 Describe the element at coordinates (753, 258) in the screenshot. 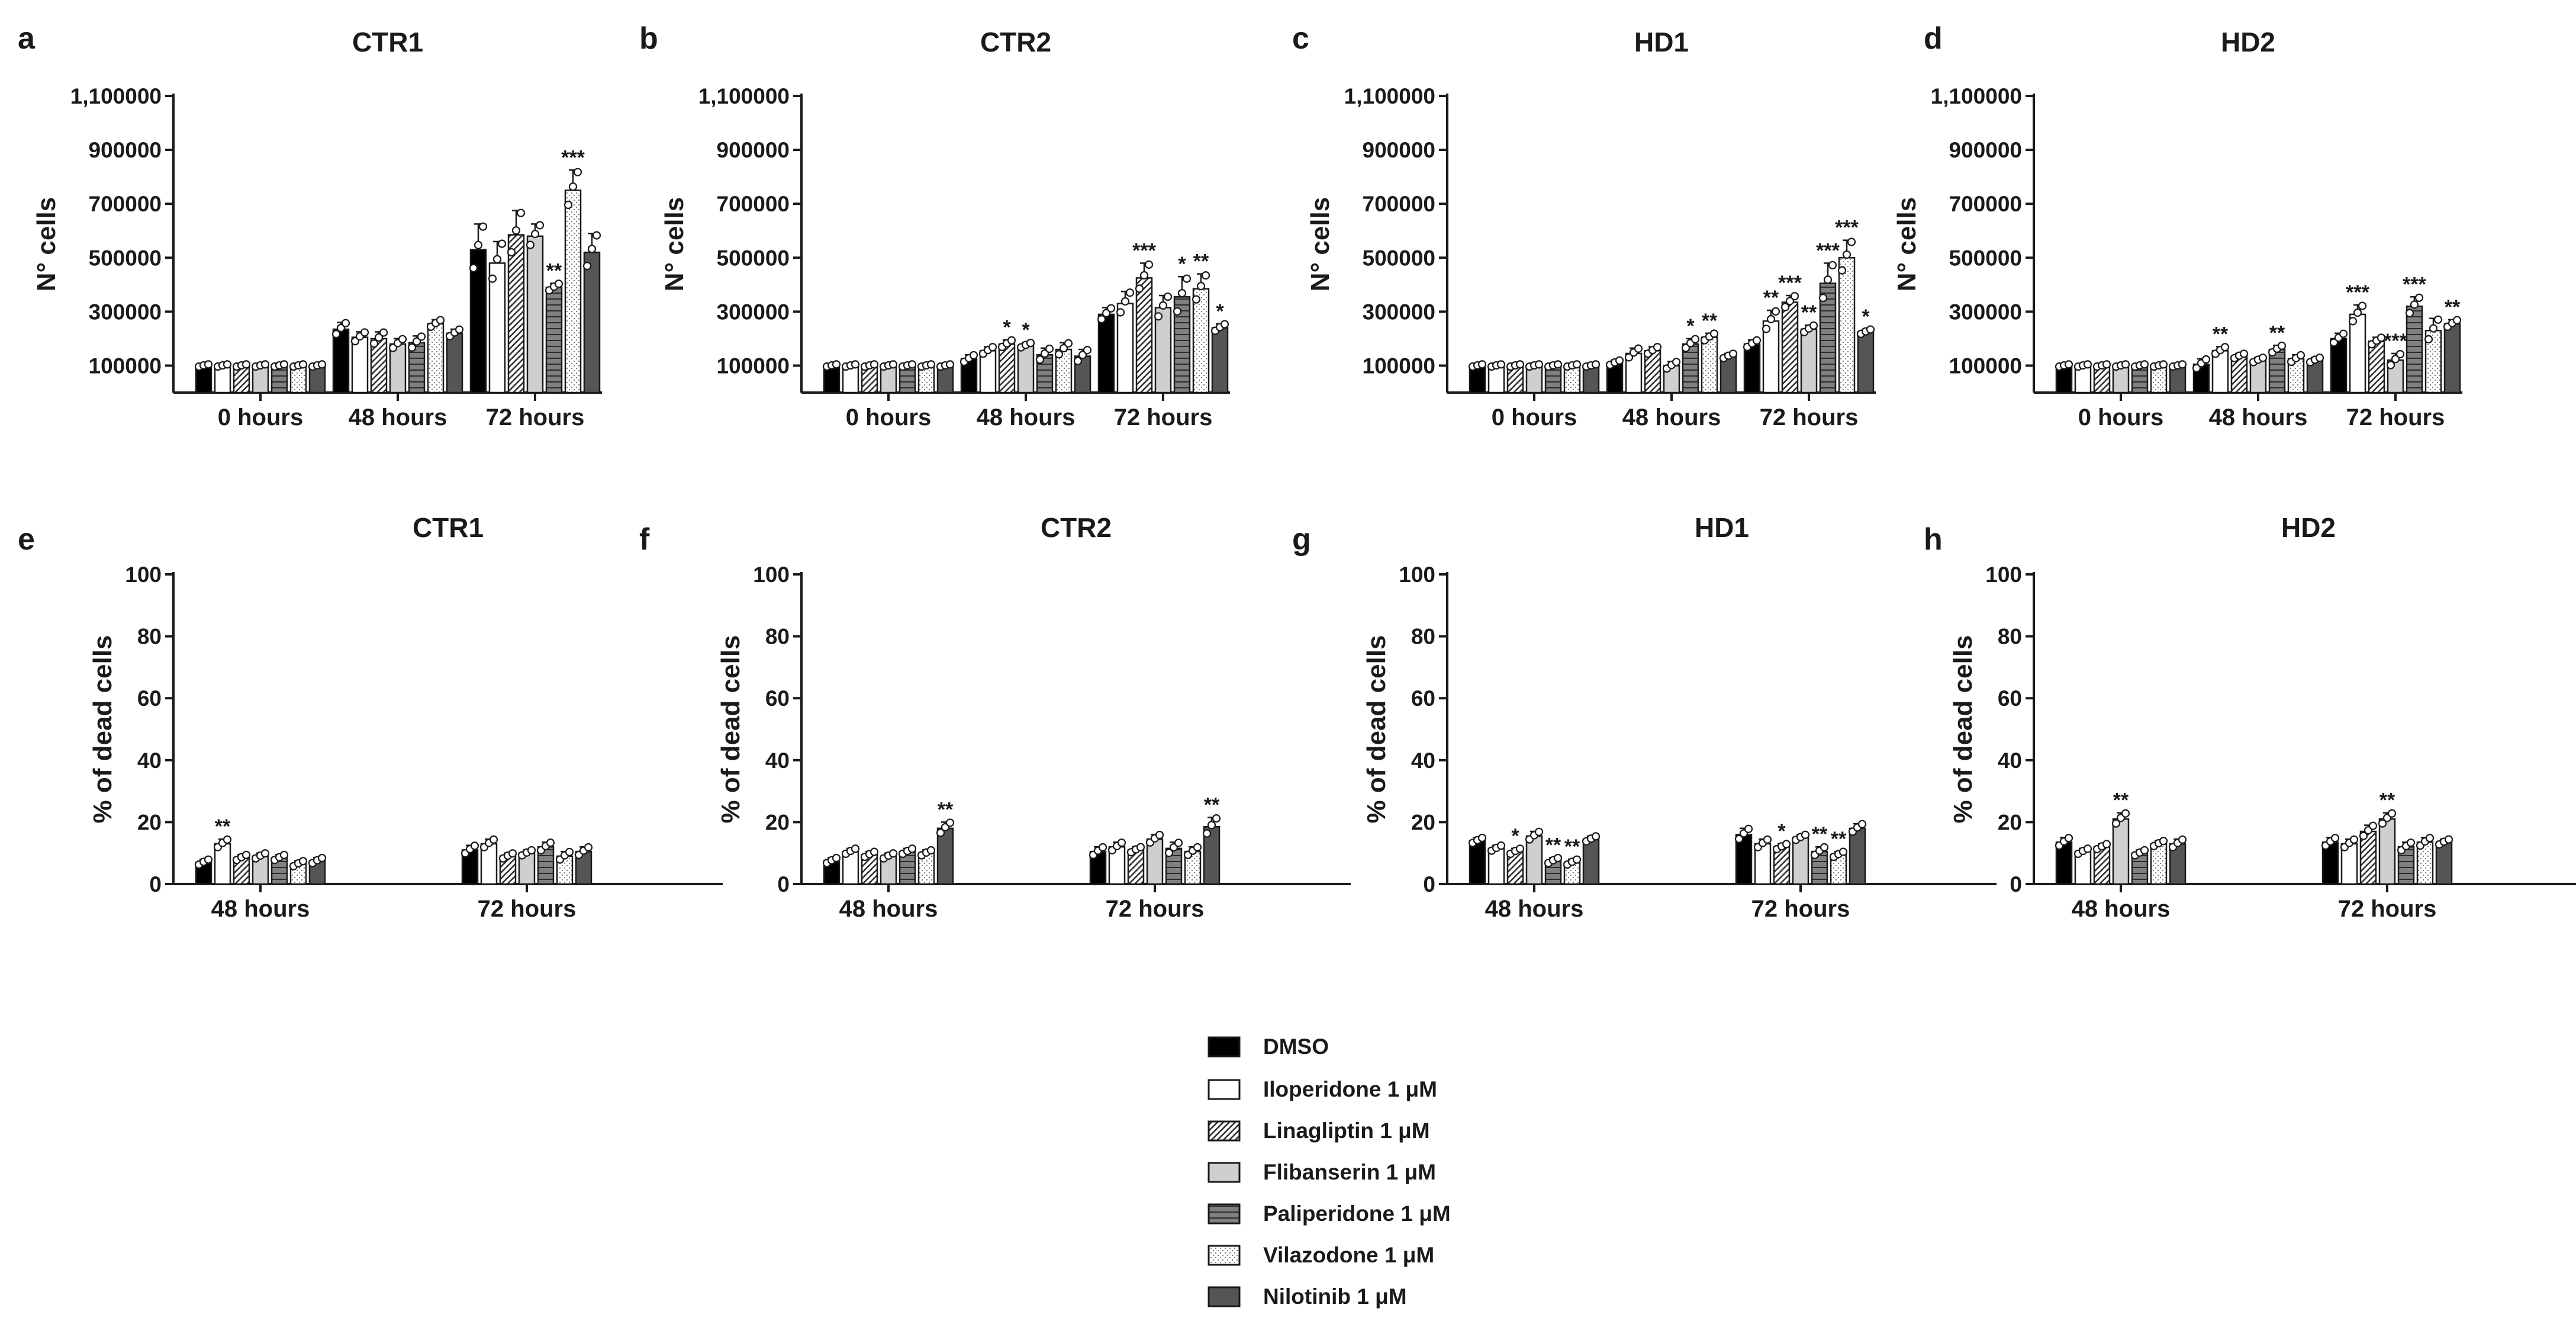

I see `y-tick-label: 500000` at that location.